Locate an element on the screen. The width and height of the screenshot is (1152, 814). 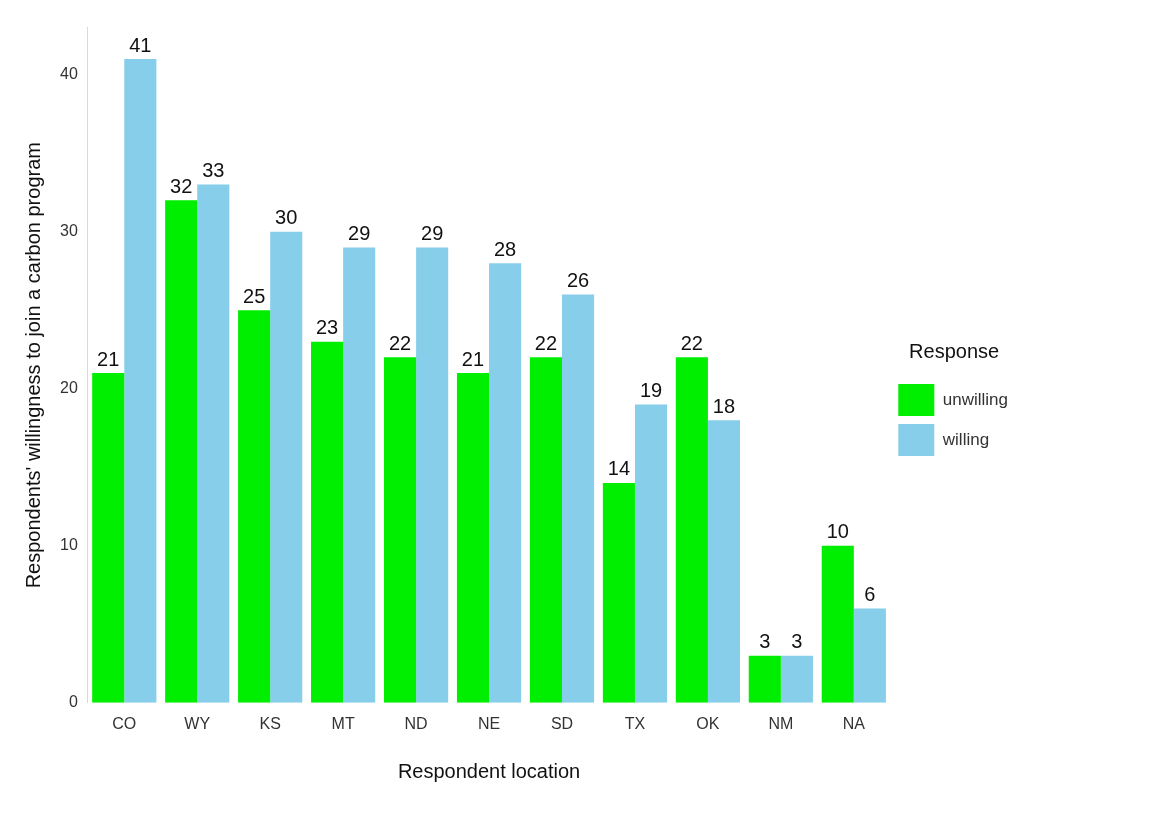
x-tick-label: NM is located at coordinates (781, 723).